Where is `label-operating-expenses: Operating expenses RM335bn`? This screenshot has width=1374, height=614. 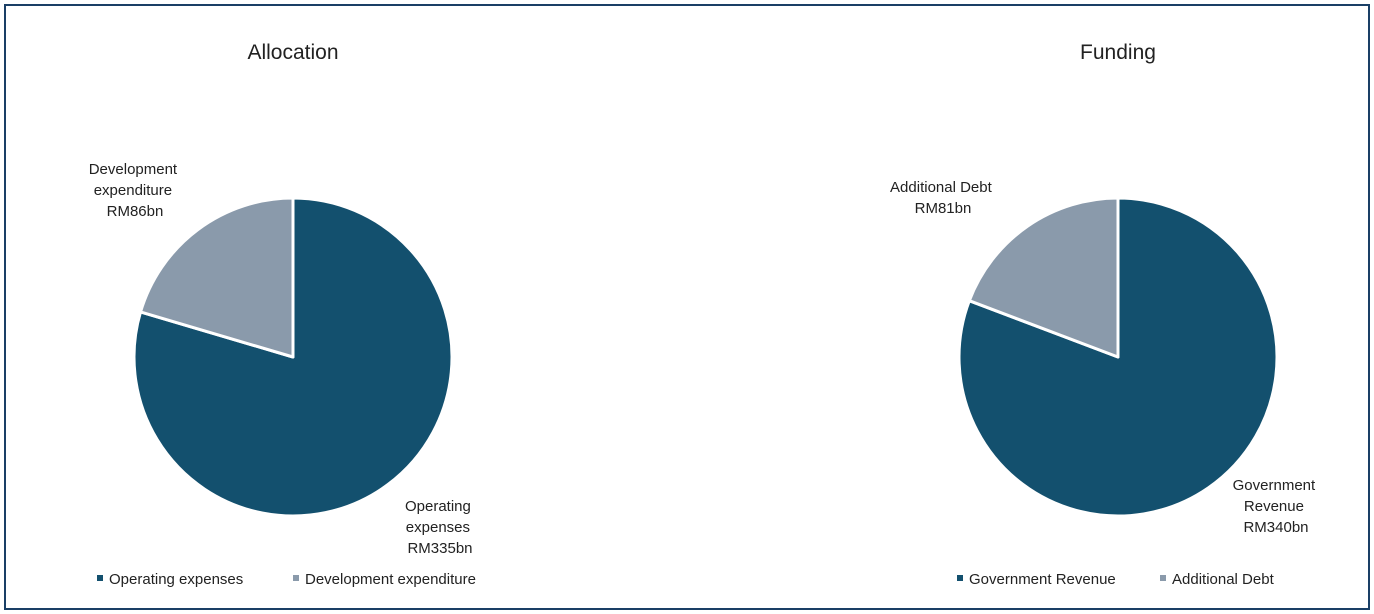 label-operating-expenses: Operating expenses RM335bn is located at coordinates (440, 527).